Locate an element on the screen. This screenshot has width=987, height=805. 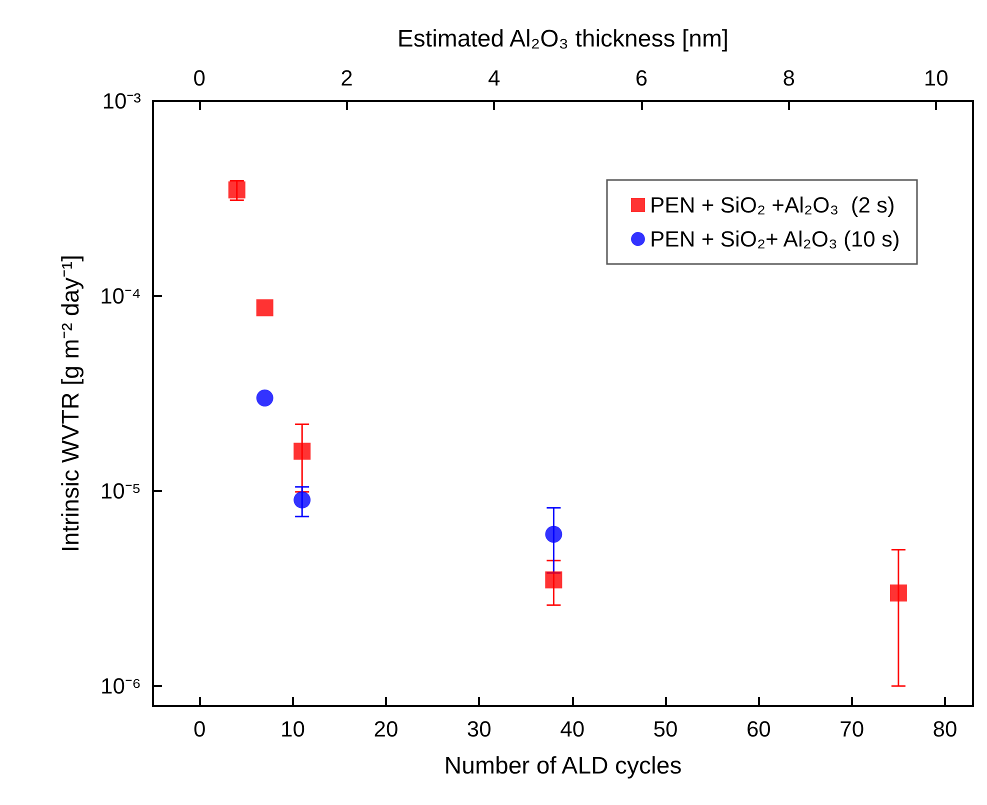
x2-tick-label: 0 is located at coordinates (199, 78).